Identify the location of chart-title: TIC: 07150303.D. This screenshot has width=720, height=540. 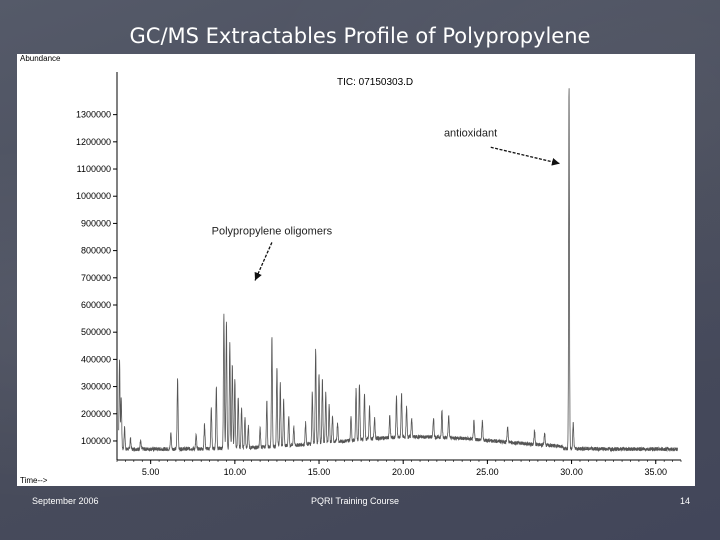
(375, 82).